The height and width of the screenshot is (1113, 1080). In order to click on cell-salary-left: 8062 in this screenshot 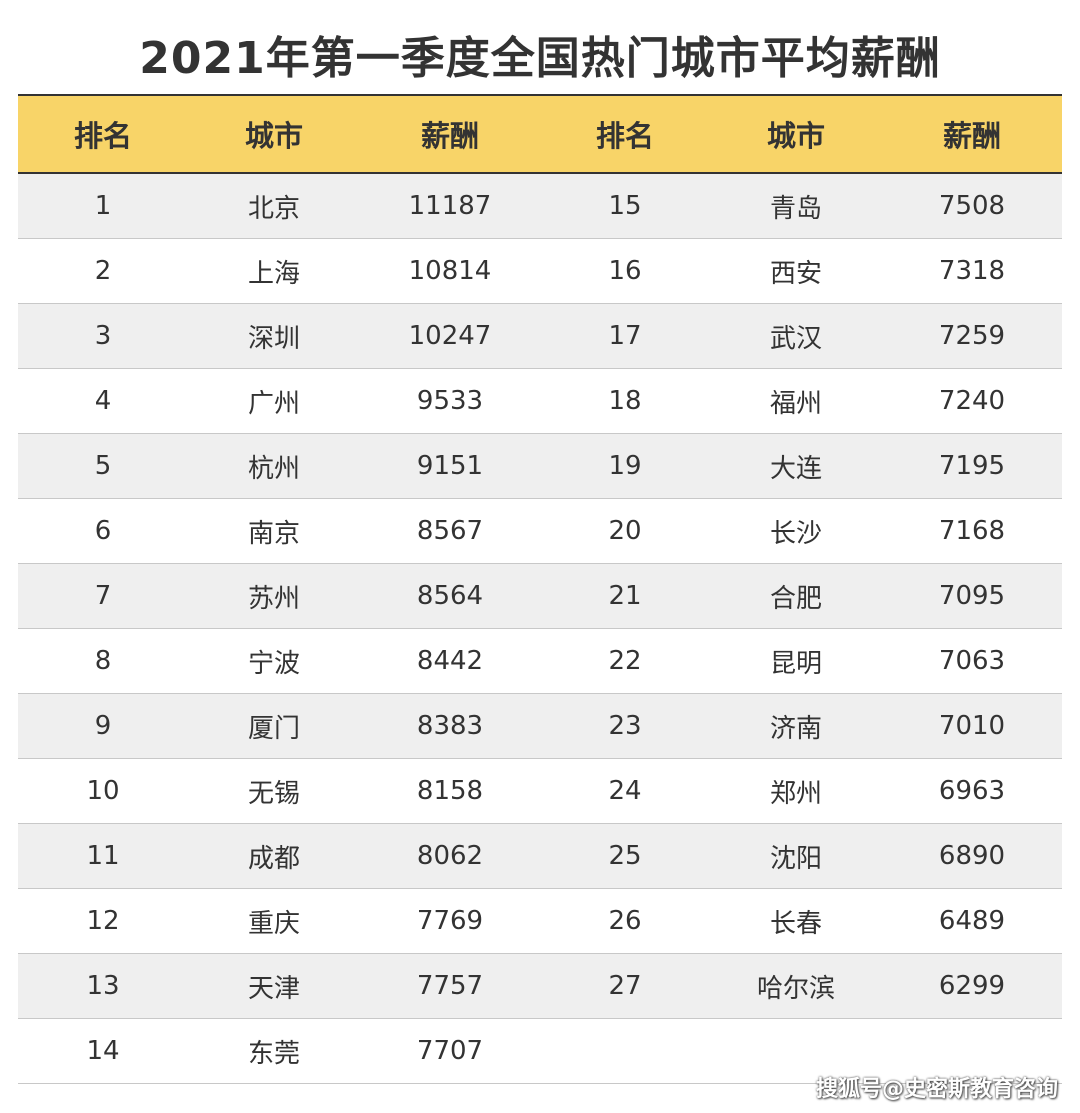, I will do `click(450, 856)`.